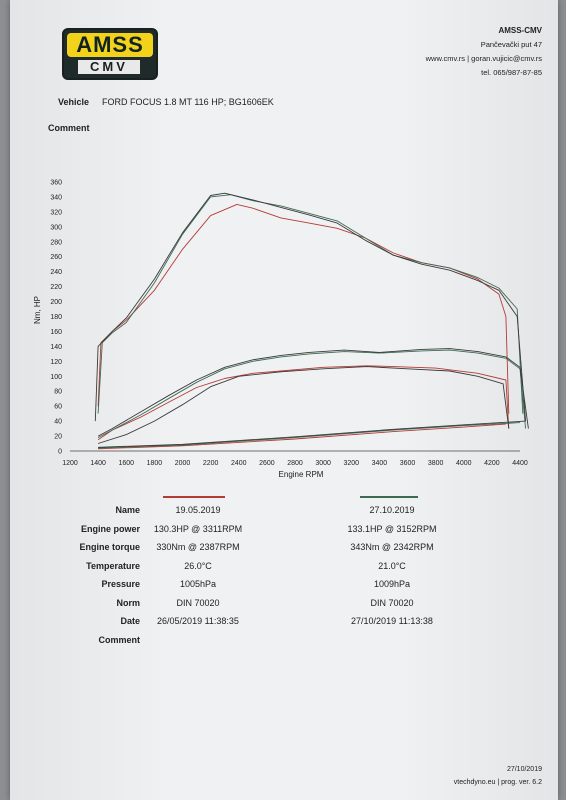  I want to click on result-value-run-a: DIN 70020, so click(198, 602).